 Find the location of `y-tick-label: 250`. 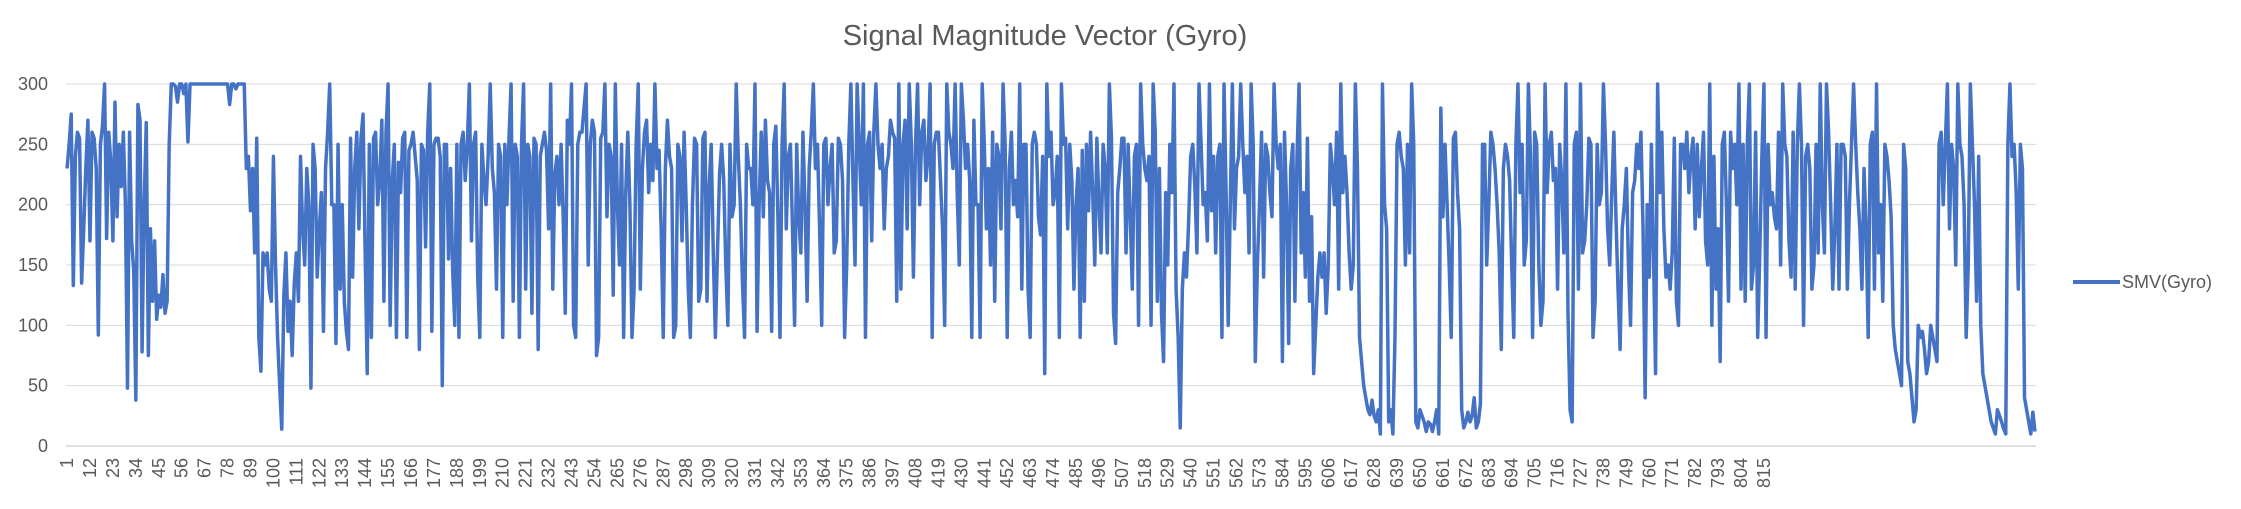

y-tick-label: 250 is located at coordinates (33, 144).